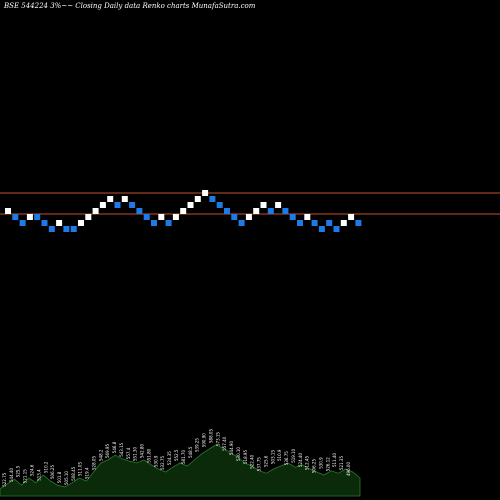 The image size is (500, 500). What do you see at coordinates (250, 203) in the screenshot?
I see `reference-lines` at bounding box center [250, 203].